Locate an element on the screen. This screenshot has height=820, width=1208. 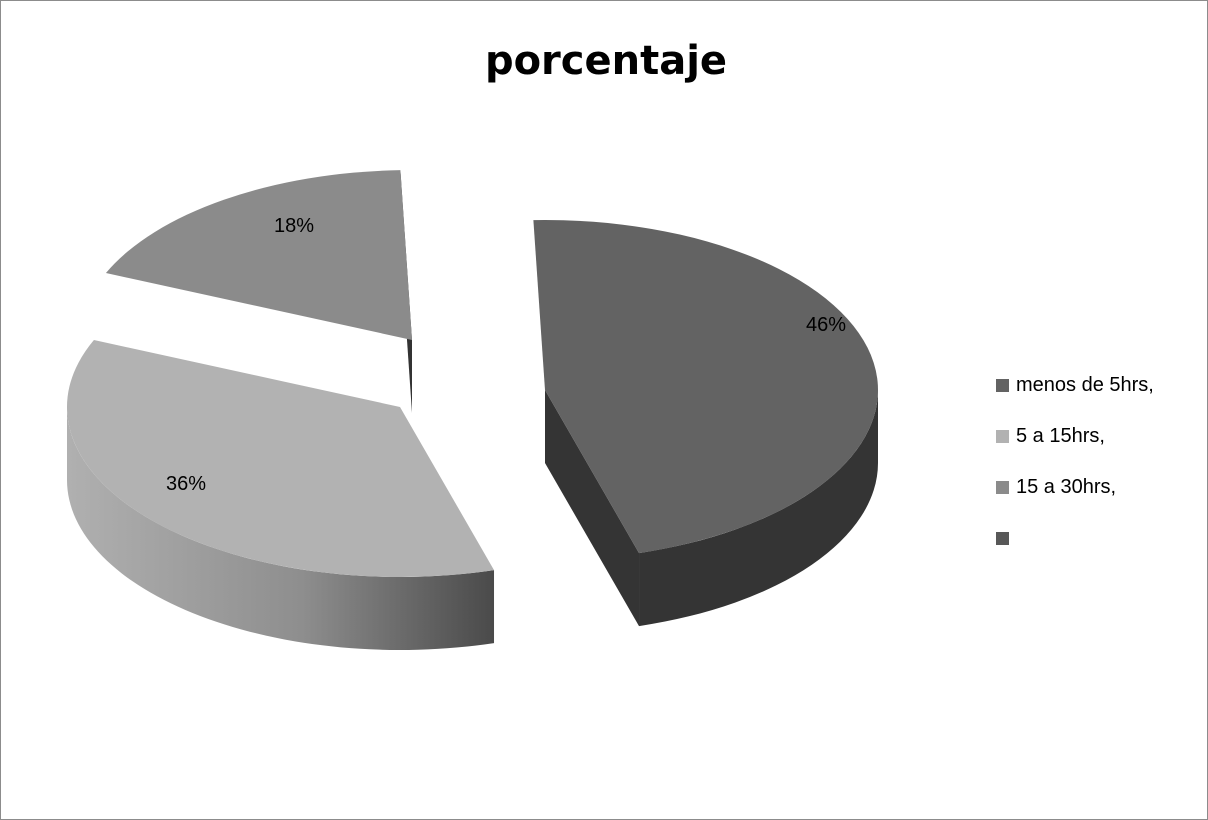
legend-item: 5 a 15hrs, is located at coordinates (1075, 448).